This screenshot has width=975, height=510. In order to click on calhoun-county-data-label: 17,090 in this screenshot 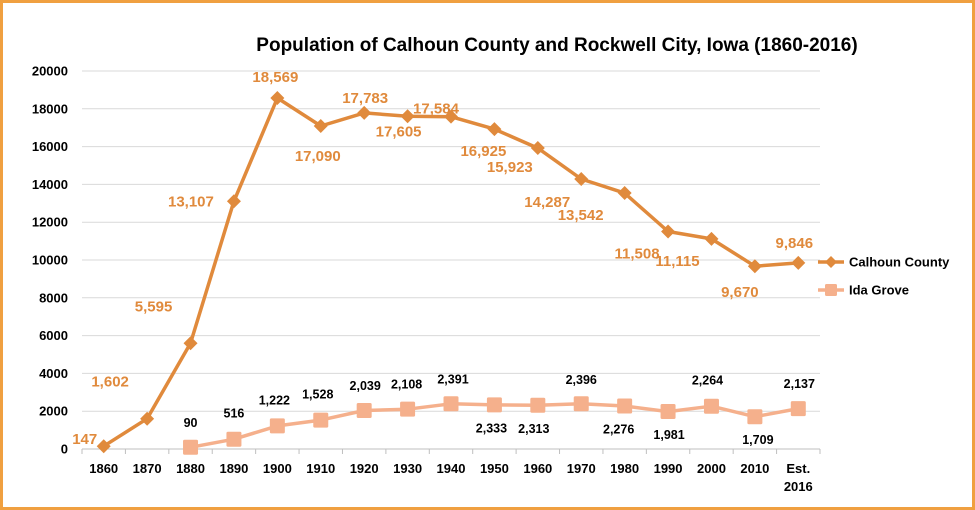, I will do `click(318, 156)`.